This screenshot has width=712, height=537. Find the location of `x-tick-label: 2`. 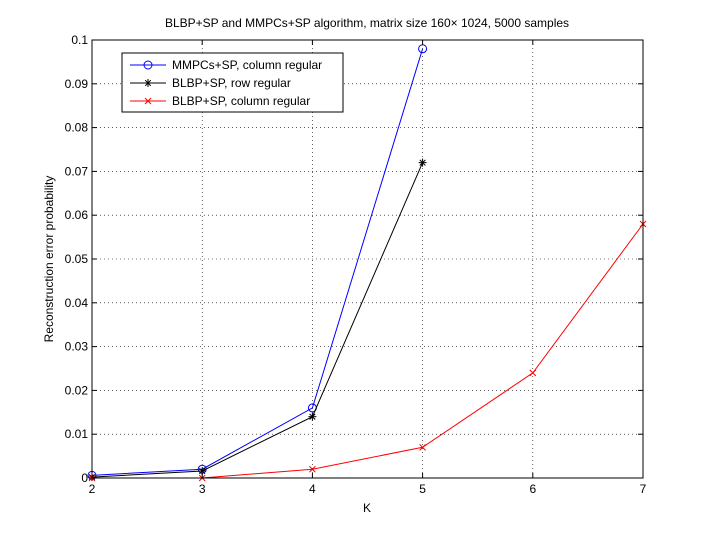

x-tick-label: 2 is located at coordinates (92, 489).